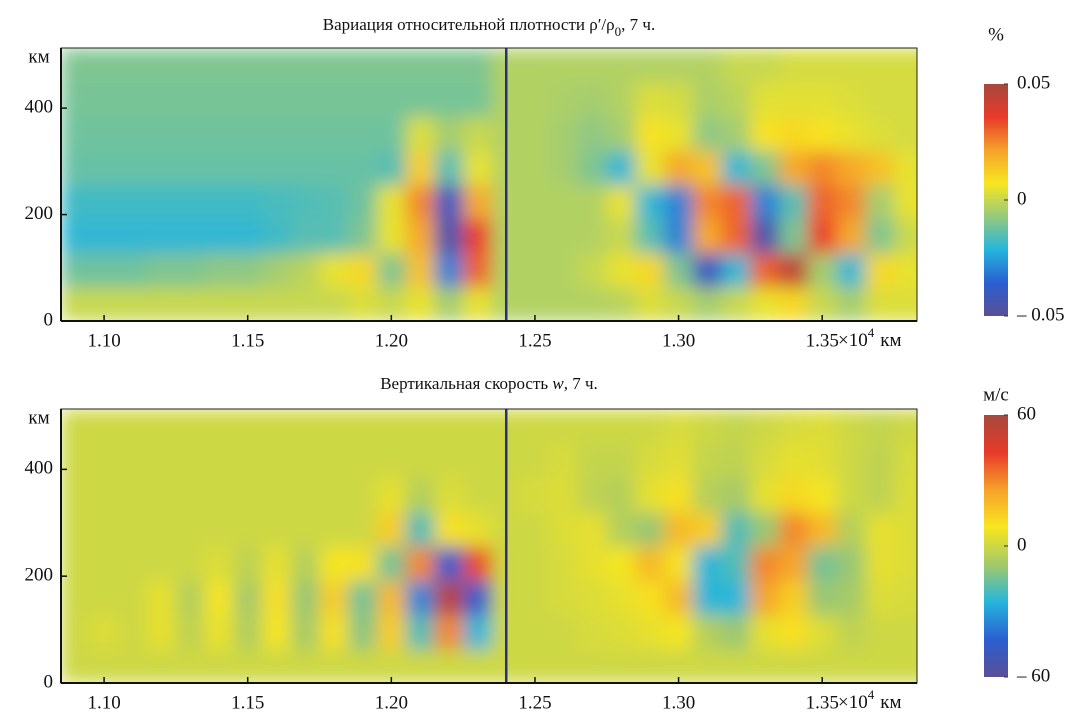  What do you see at coordinates (581, 383) in the screenshot?
I see `title-part: , 7 ч.` at bounding box center [581, 383].